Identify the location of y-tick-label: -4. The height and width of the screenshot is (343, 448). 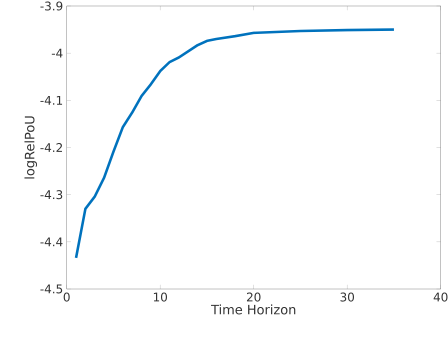
(57, 53).